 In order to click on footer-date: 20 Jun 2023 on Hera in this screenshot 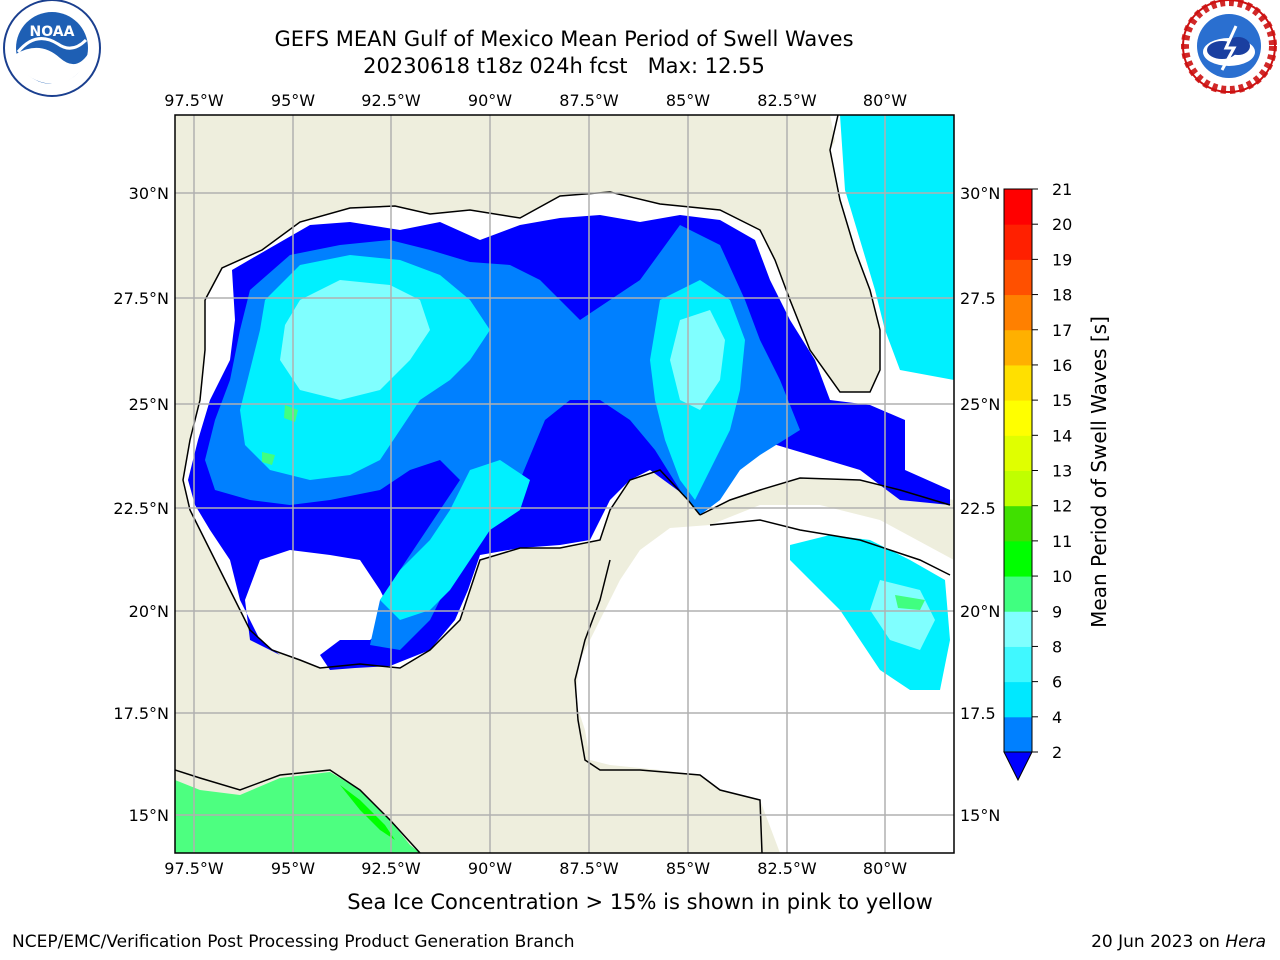, I will do `click(1178, 942)`.